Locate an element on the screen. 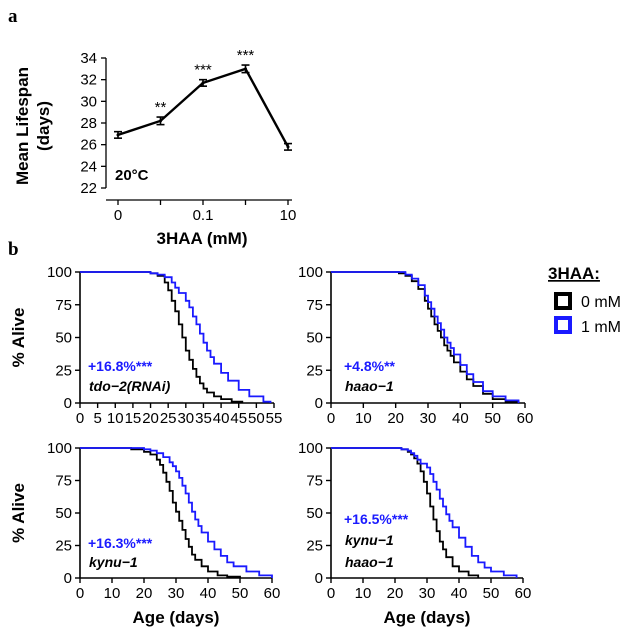  legend-swatch-control is located at coordinates (563, 301).